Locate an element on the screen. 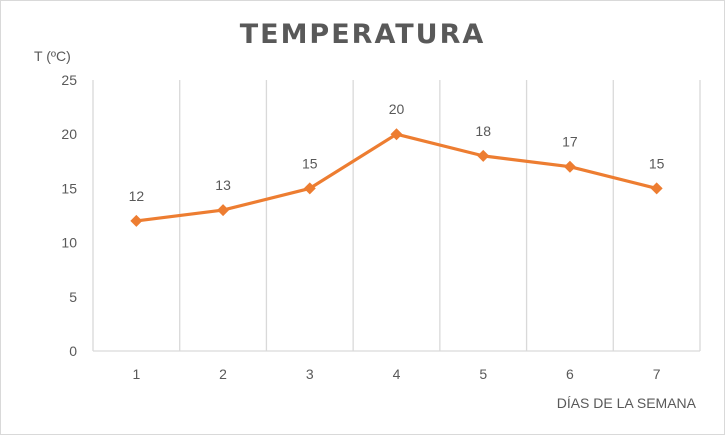 Image resolution: width=725 pixels, height=437 pixels. y-tick-label: 10 is located at coordinates (69, 243).